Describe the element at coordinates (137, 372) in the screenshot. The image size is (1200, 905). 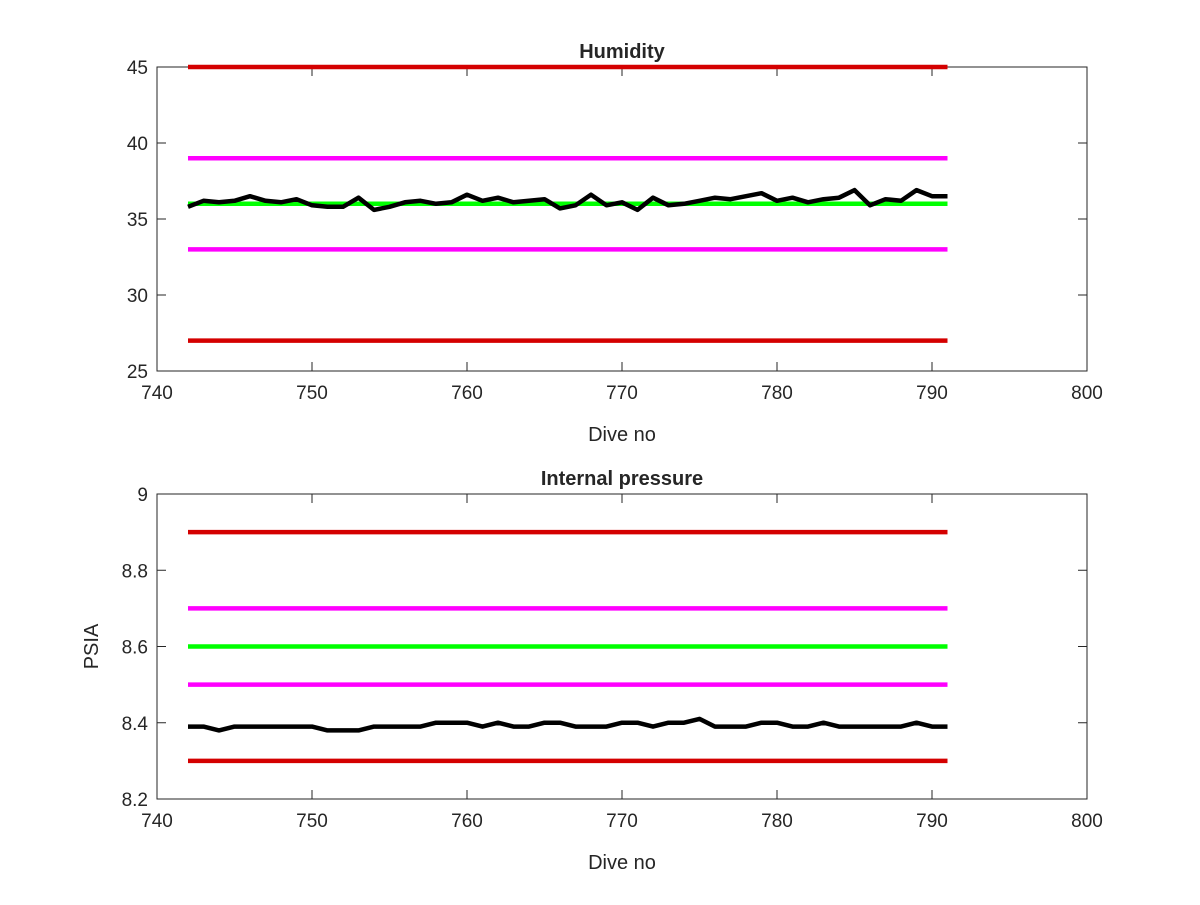
I see `y-tick-label: 25` at that location.